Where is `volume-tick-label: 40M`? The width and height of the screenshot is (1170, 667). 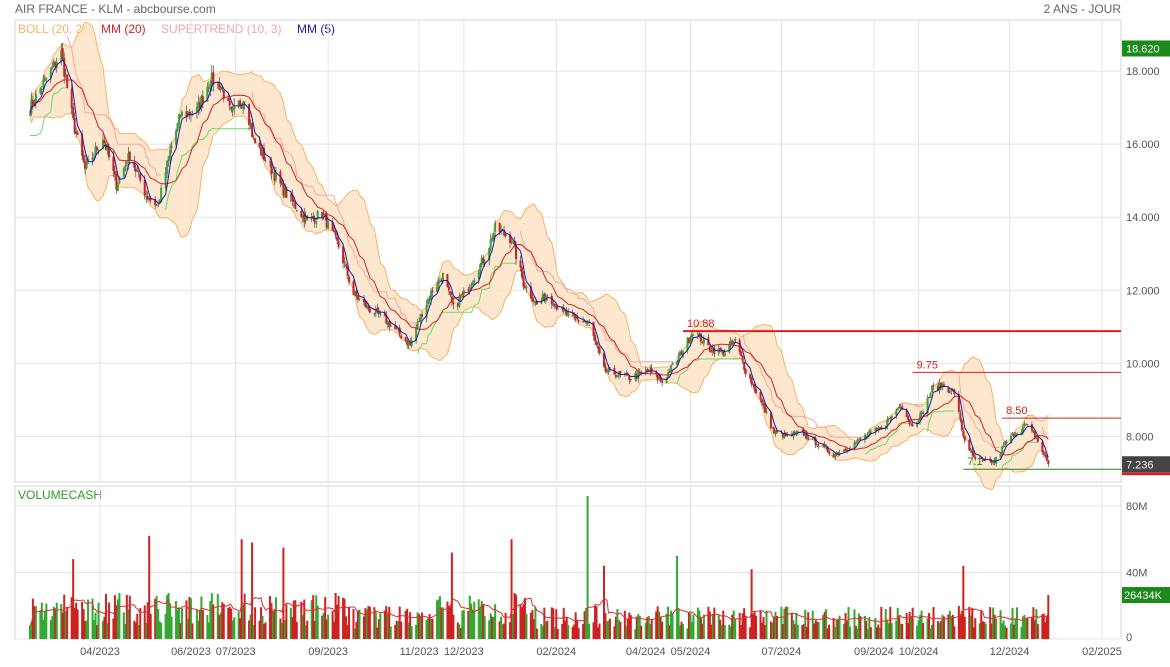
volume-tick-label: 40M is located at coordinates (1136, 573).